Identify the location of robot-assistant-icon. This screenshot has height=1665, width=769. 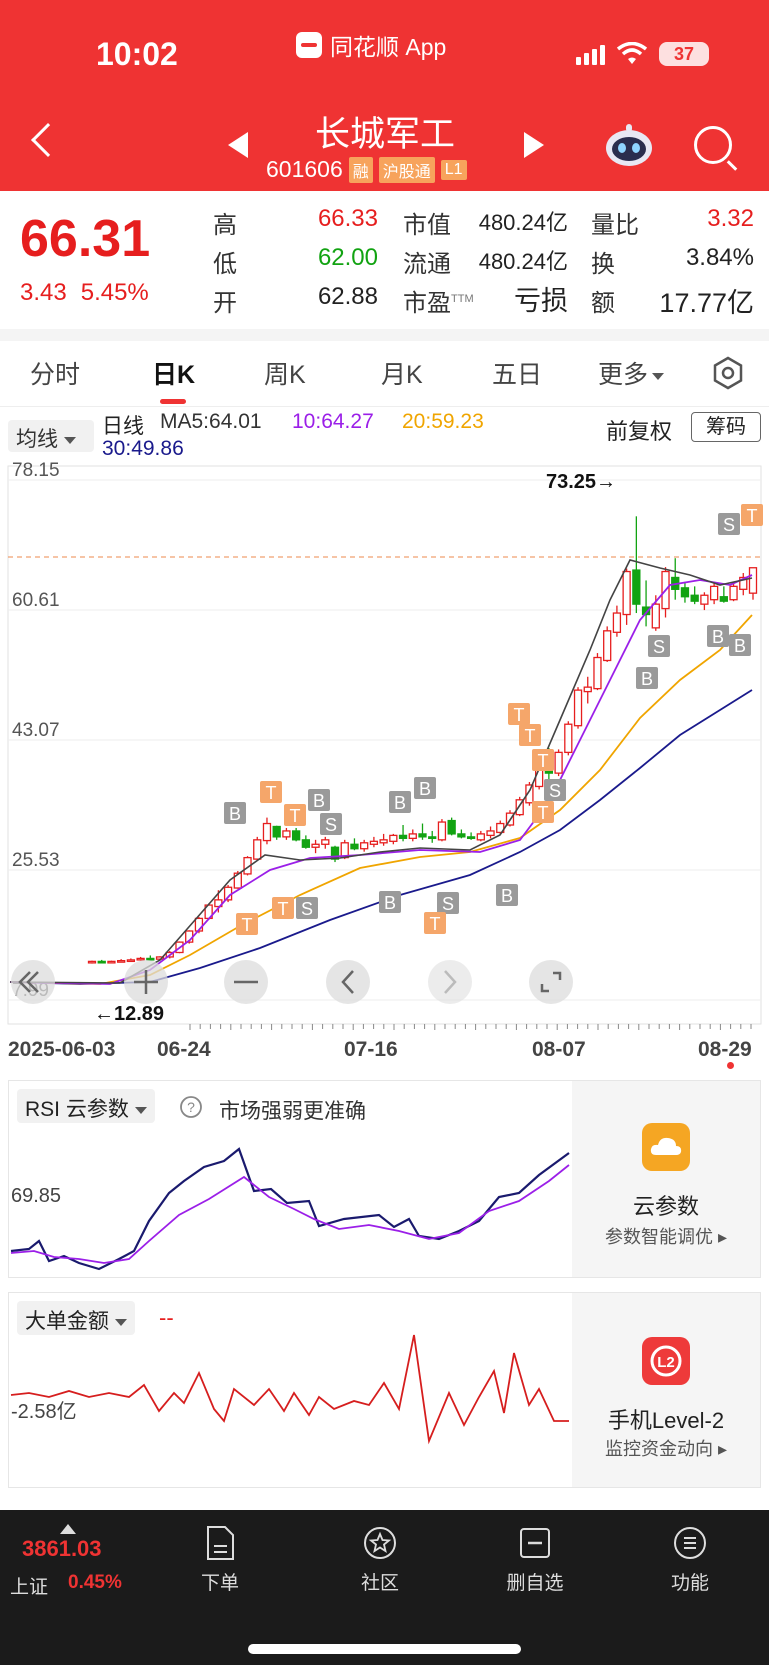
(629, 145).